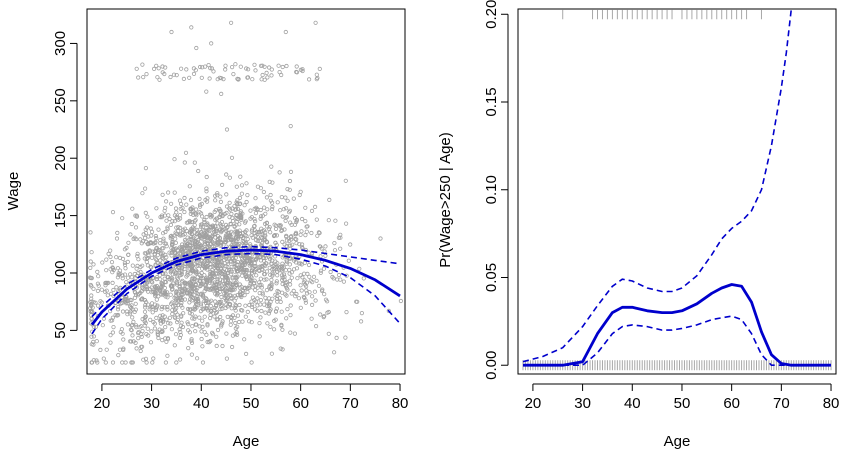 Image resolution: width=841 pixels, height=457 pixels. I want to click on y-tick-label: 0.00, so click(491, 365).